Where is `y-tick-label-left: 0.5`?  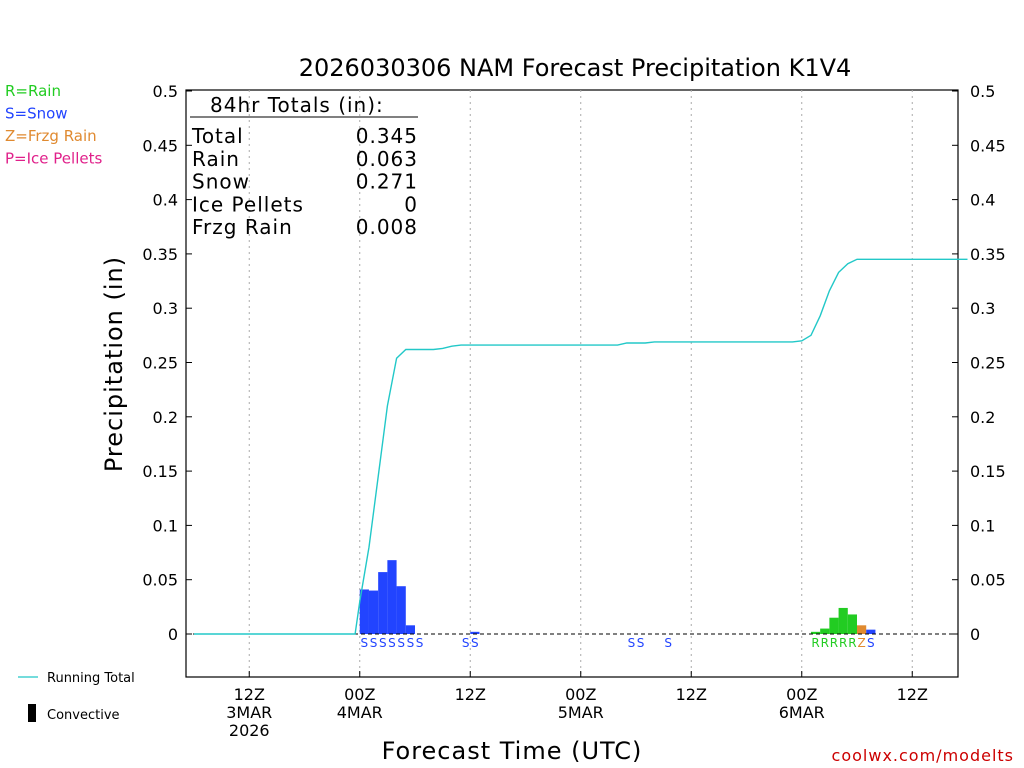
y-tick-label-left: 0.5 is located at coordinates (165, 91).